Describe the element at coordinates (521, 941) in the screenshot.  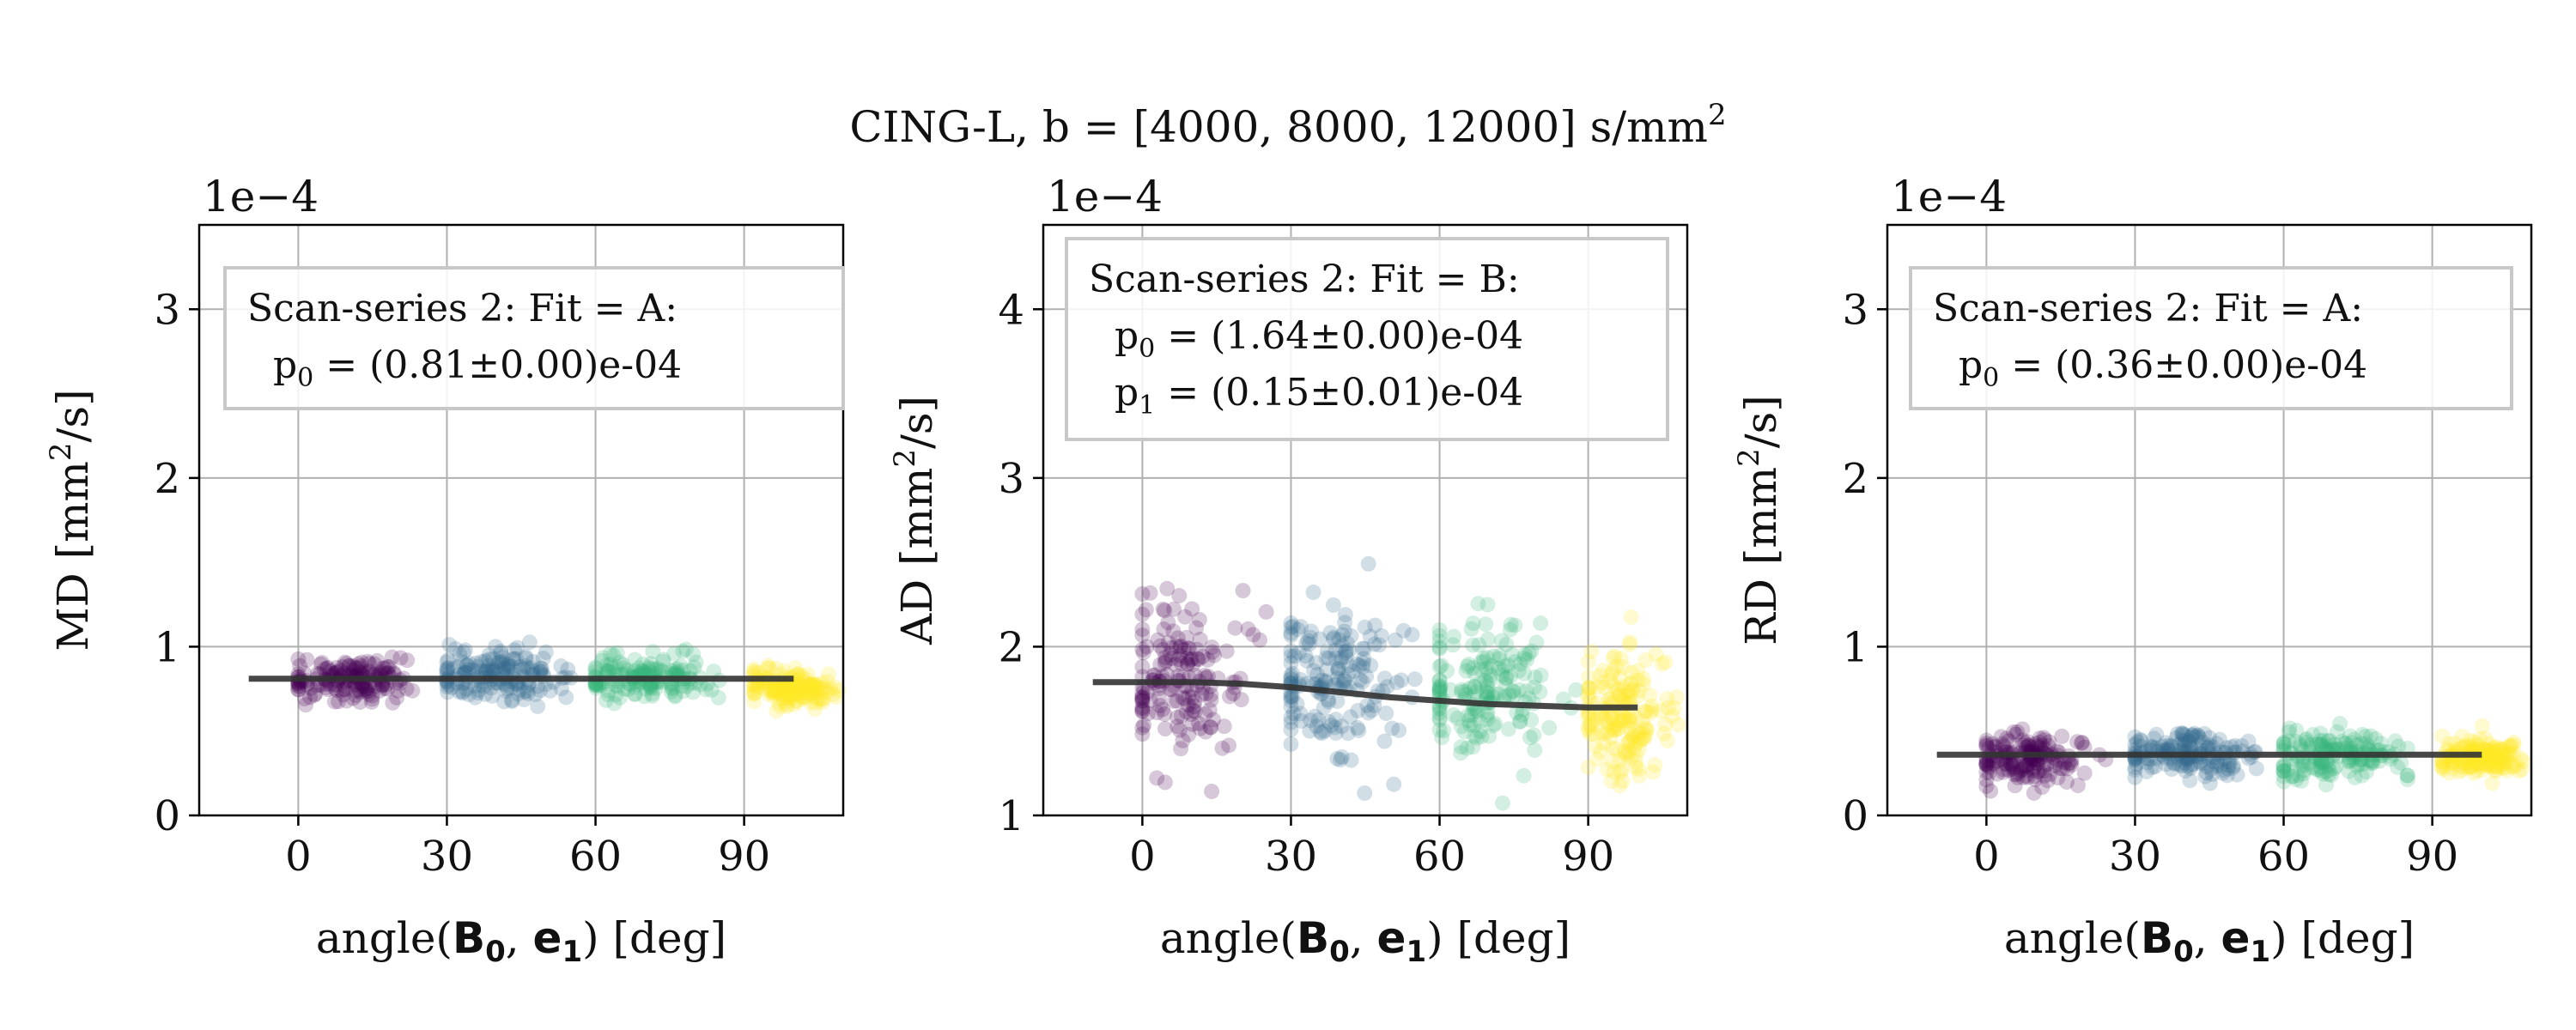
I see `x-axis-label: angle(B0, e1) [deg]` at that location.